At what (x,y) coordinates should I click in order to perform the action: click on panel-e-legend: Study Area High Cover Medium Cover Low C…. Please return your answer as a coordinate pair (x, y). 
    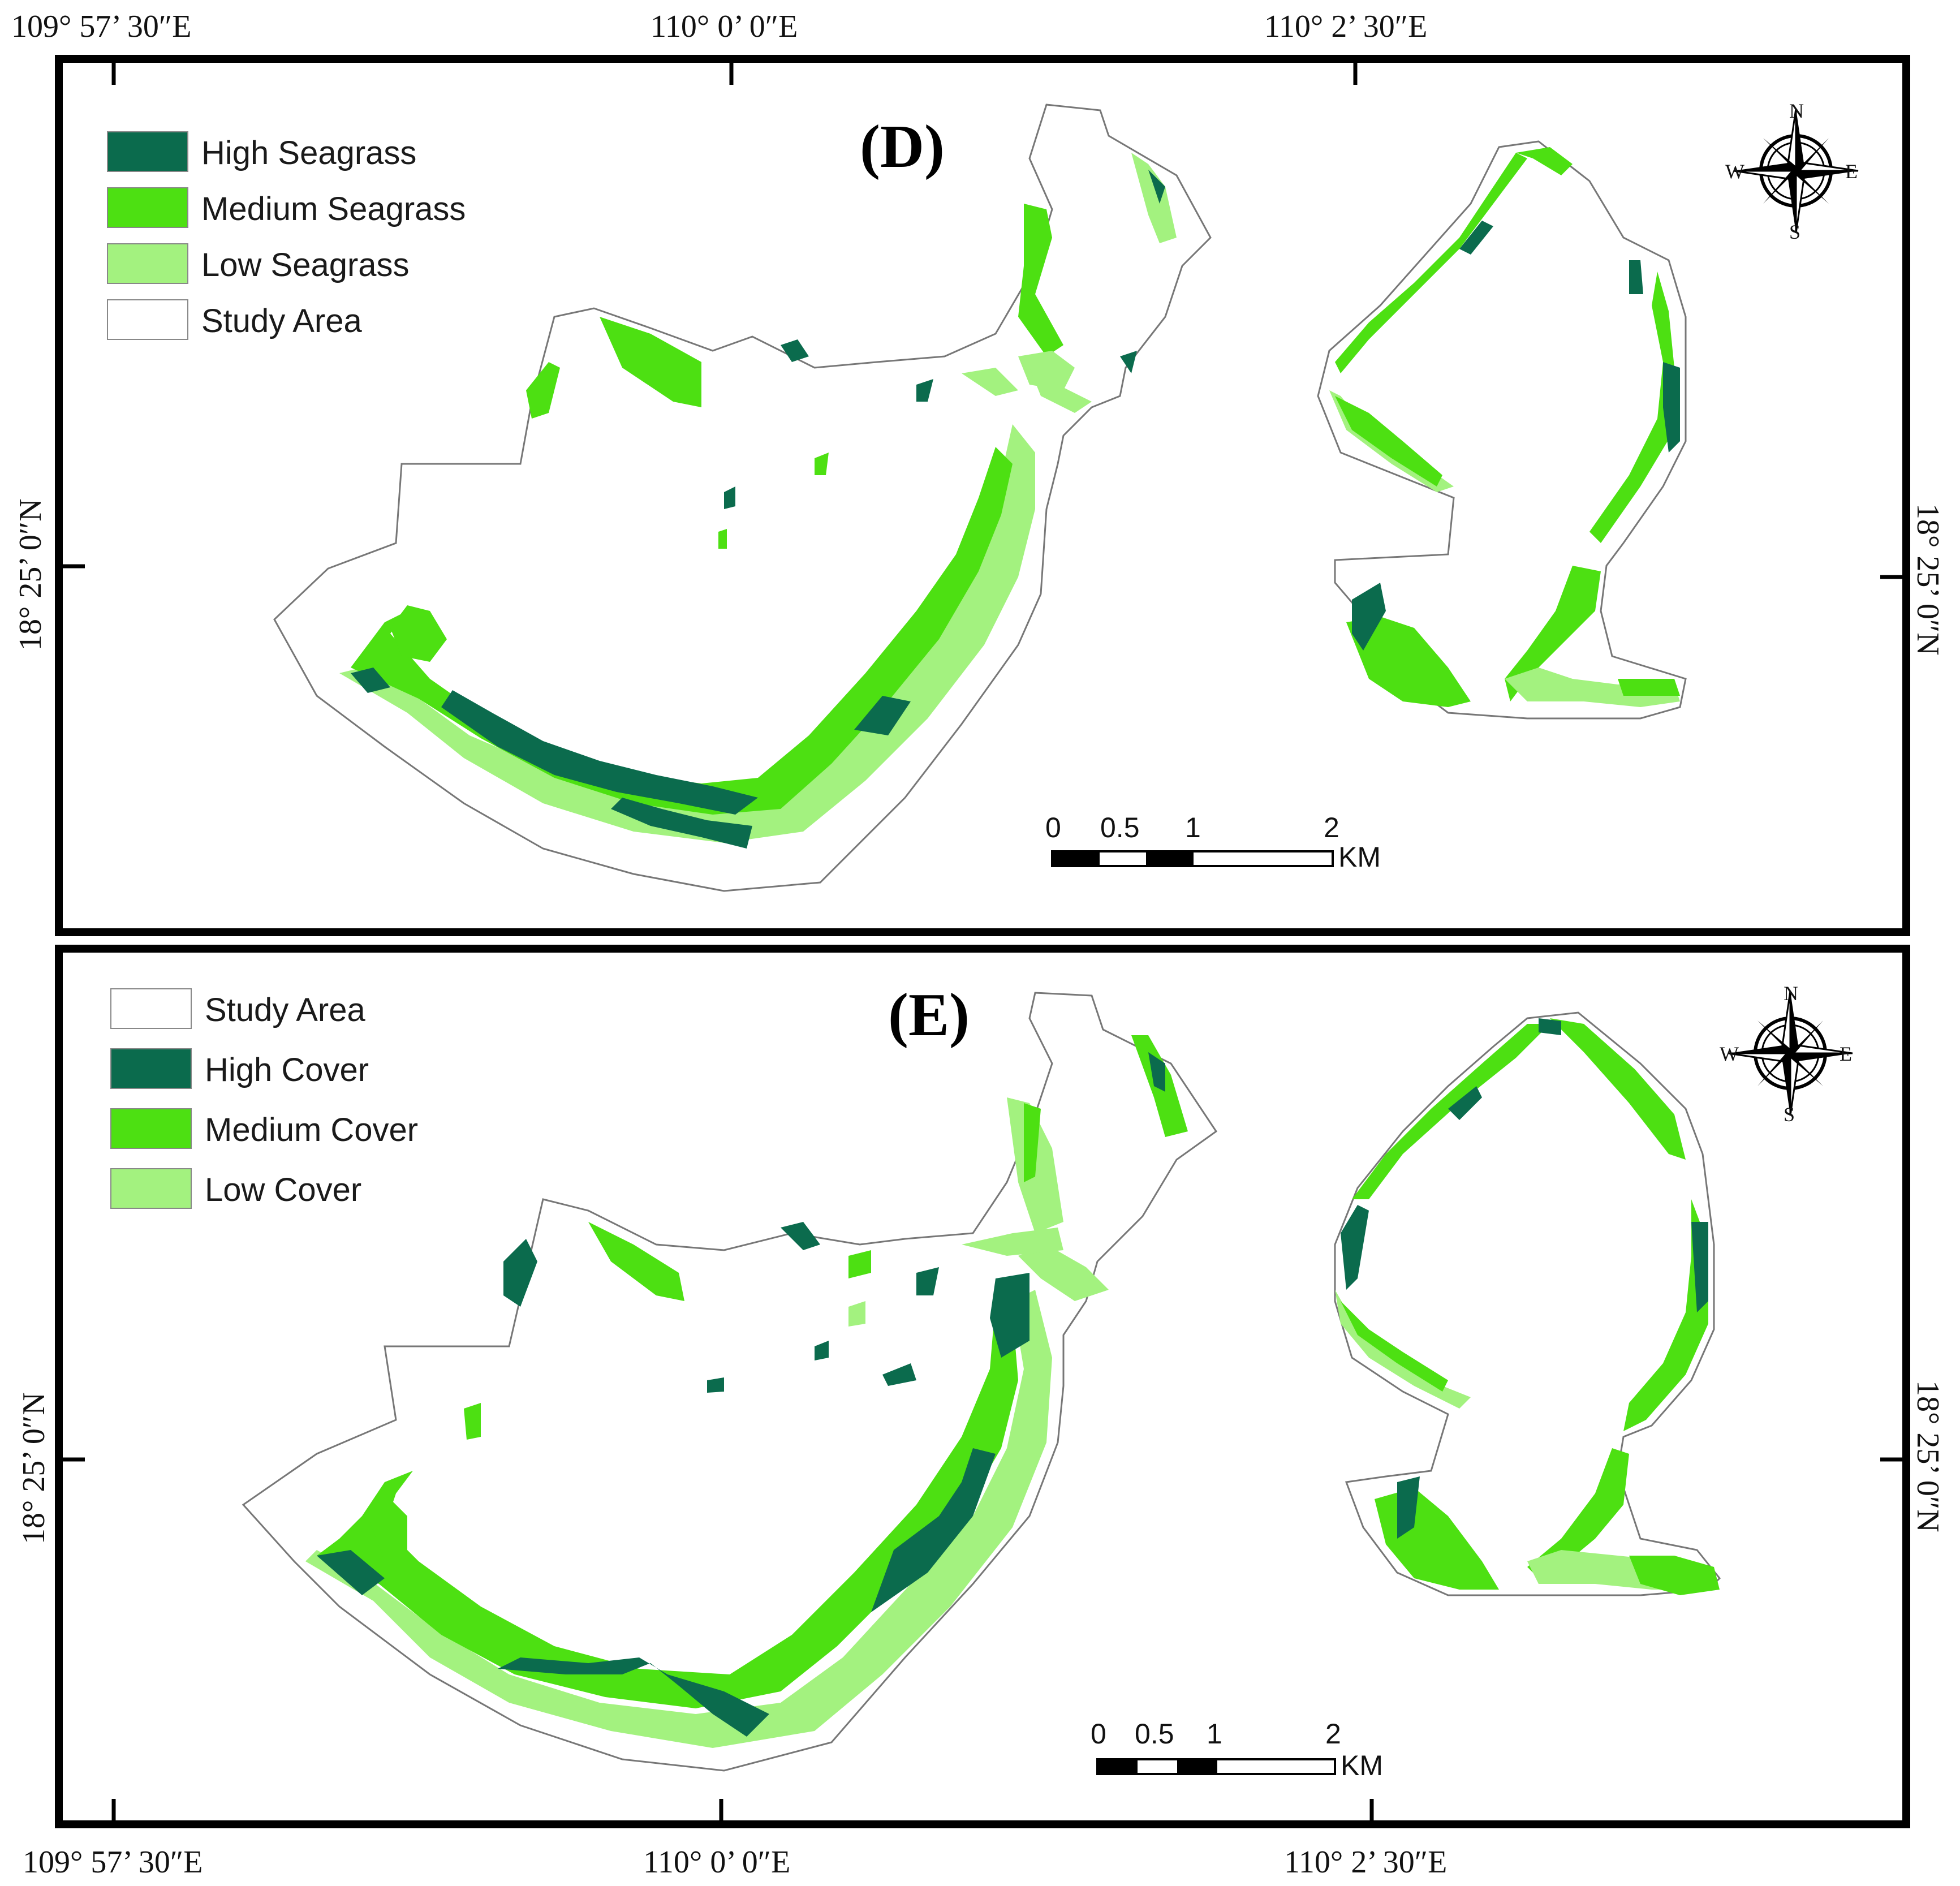
    Looking at the image, I should click on (264, 1098).